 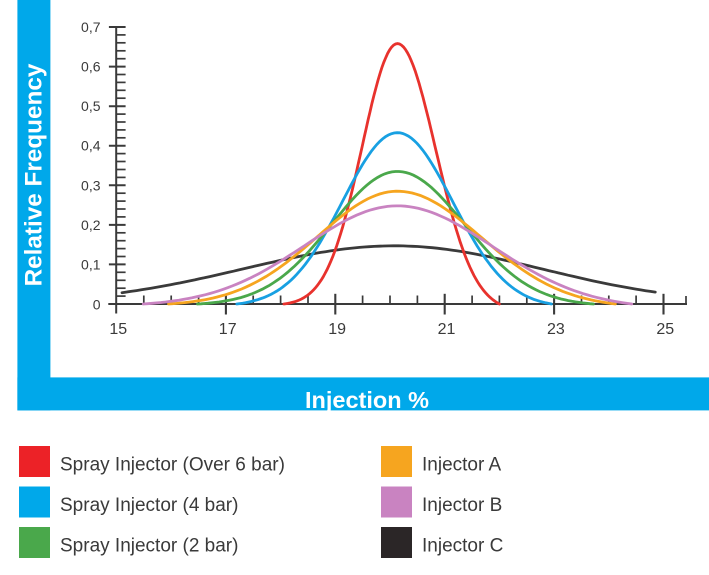 I want to click on svg-text: 25, so click(x=665, y=329).